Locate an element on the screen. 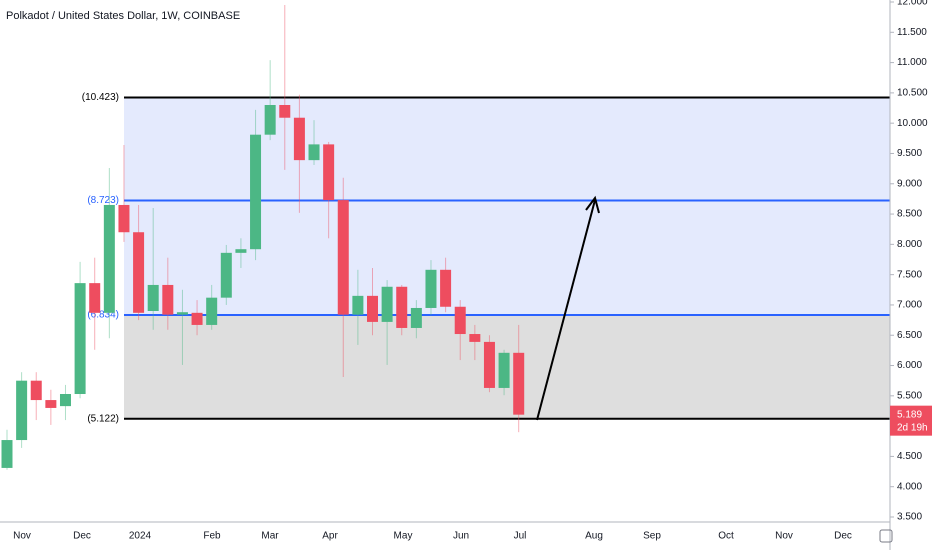 The image size is (932, 550). level-label: (6.834) is located at coordinates (103, 315).